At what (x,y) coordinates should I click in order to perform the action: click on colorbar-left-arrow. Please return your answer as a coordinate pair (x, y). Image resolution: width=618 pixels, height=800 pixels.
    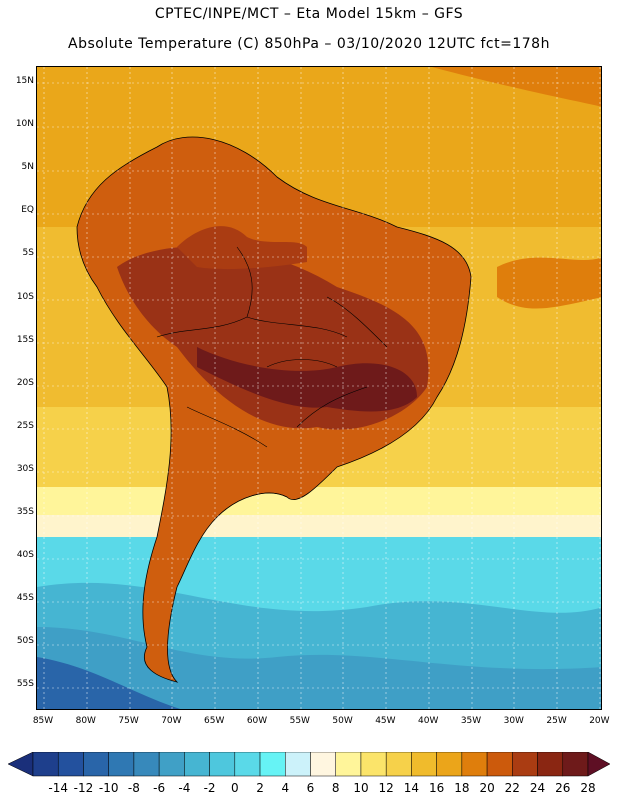
    Looking at the image, I should click on (20, 764).